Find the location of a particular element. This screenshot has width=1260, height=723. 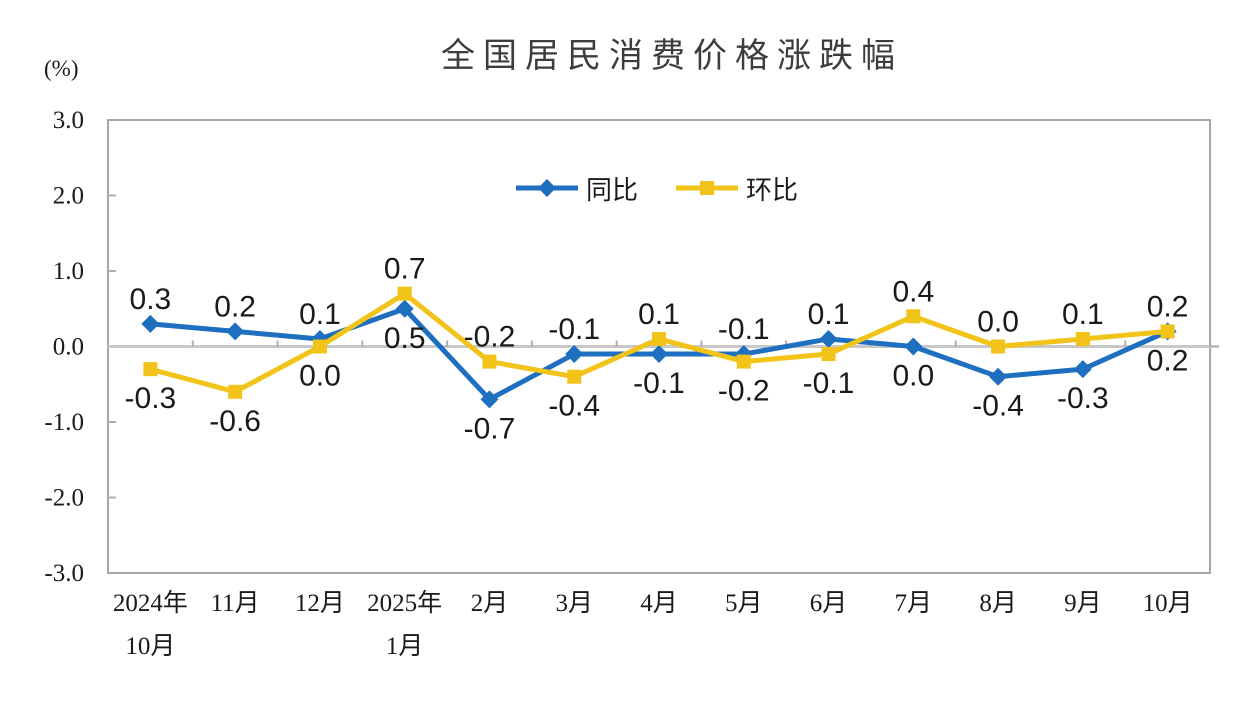

x-tick-label: 3月 is located at coordinates (574, 603).